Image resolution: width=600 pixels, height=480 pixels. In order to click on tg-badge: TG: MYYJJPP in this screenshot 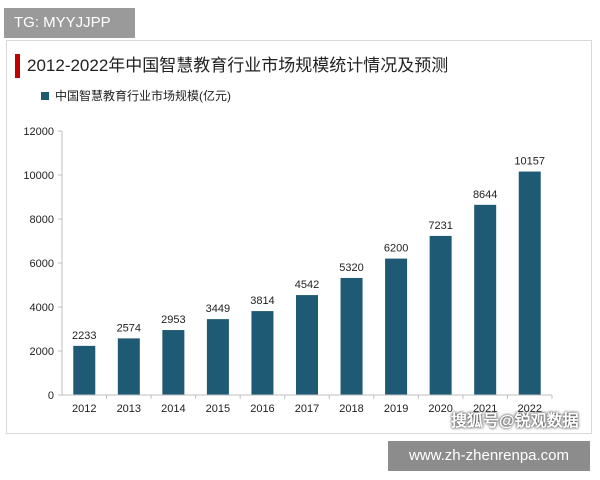, I will do `click(69, 23)`.